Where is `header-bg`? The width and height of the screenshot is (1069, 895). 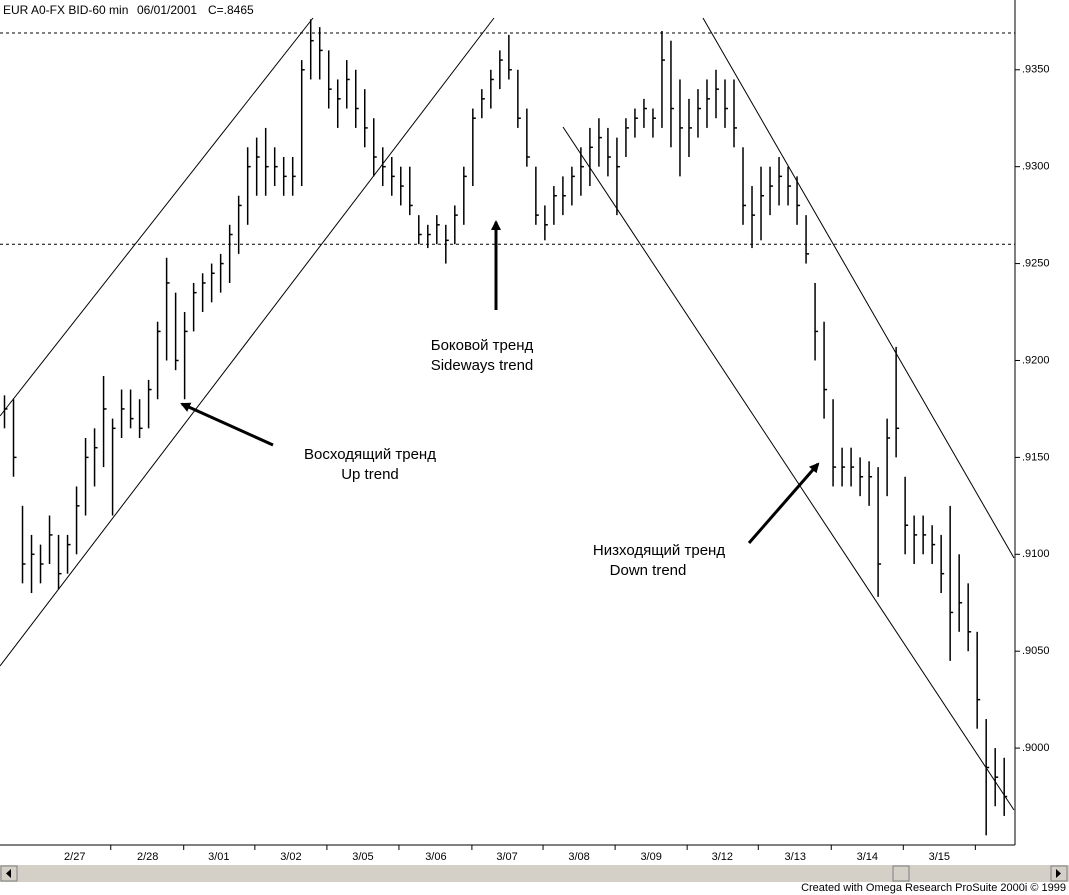
header-bg is located at coordinates (131, 11).